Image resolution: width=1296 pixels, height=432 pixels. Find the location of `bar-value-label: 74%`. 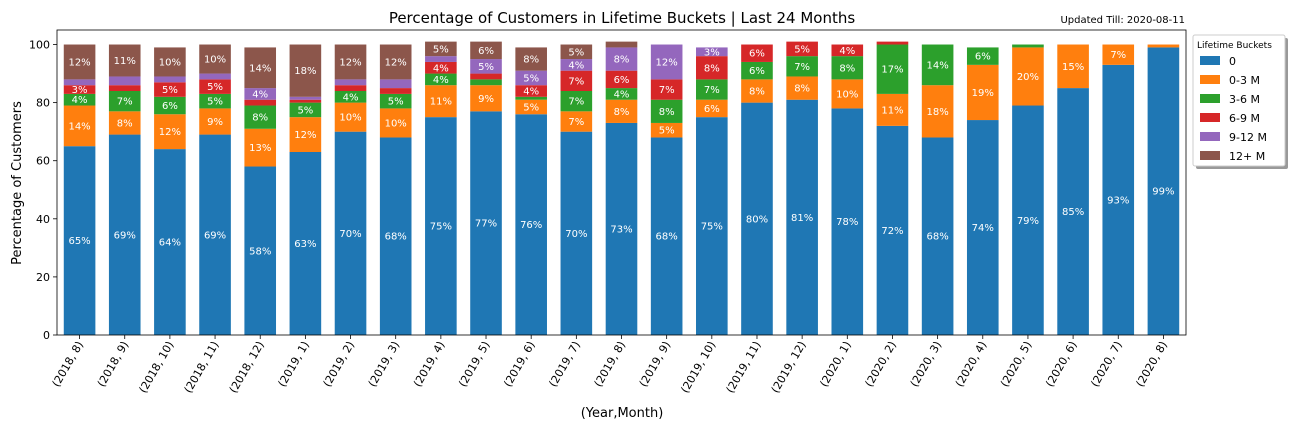

bar-value-label: 74% is located at coordinates (983, 228).